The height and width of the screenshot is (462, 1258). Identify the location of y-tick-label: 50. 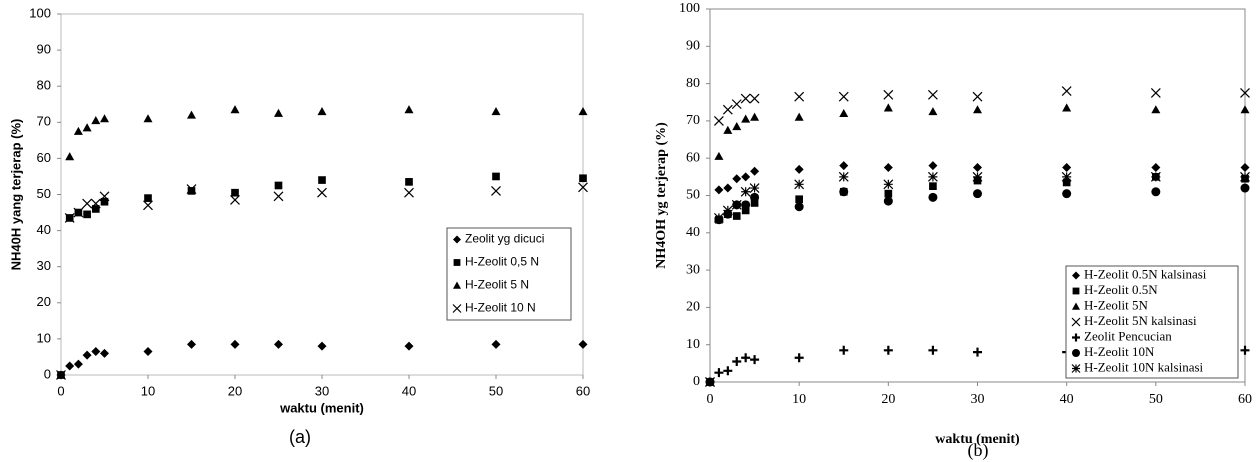
(693, 195).